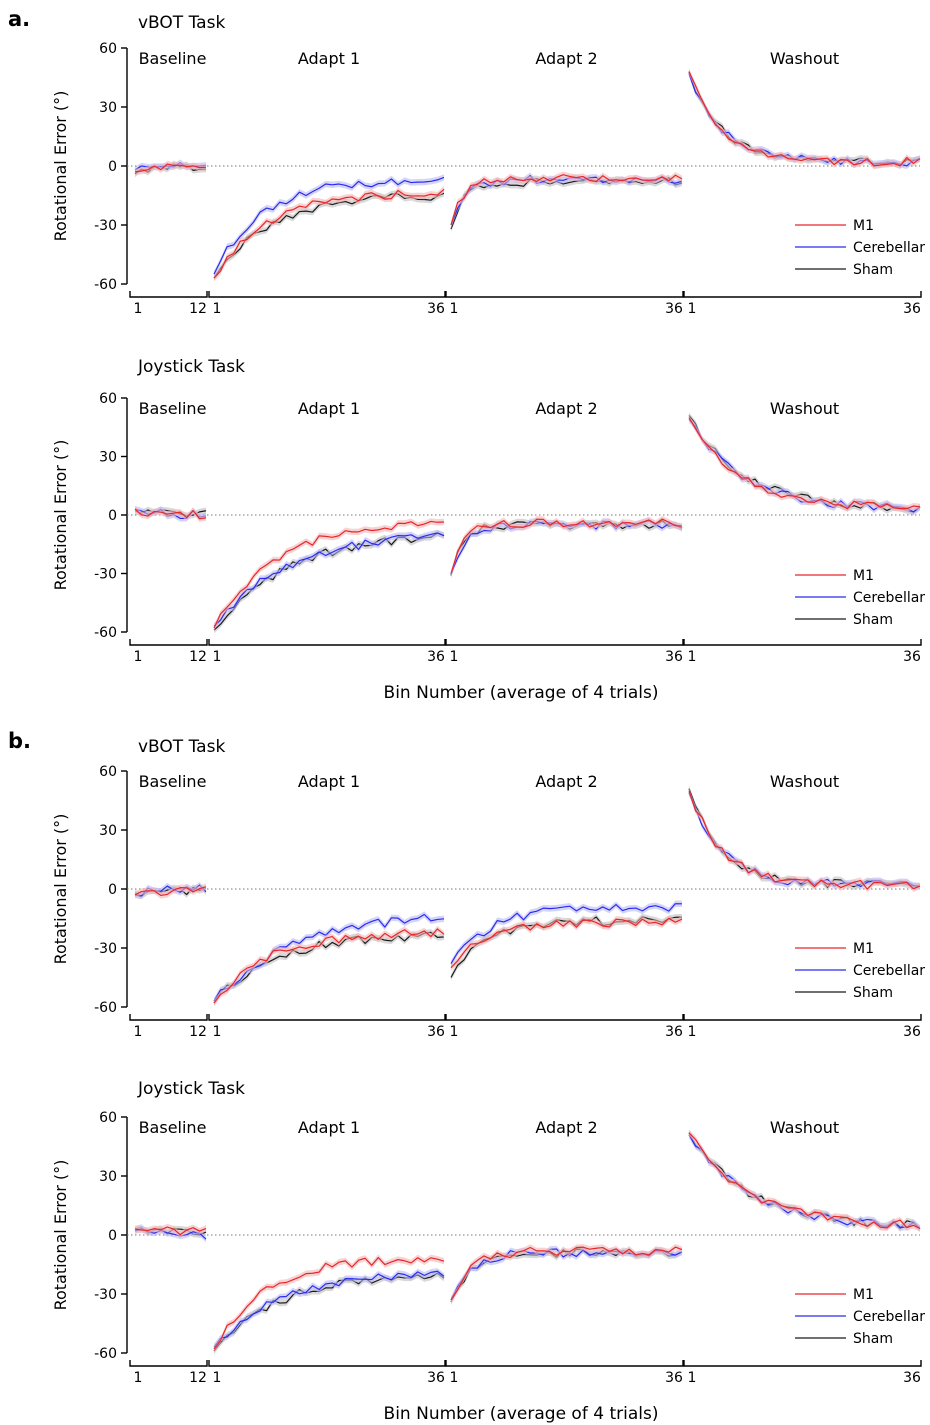  I want to click on subplot-title-b-joystick: Joystick Task, so click(191, 1089).